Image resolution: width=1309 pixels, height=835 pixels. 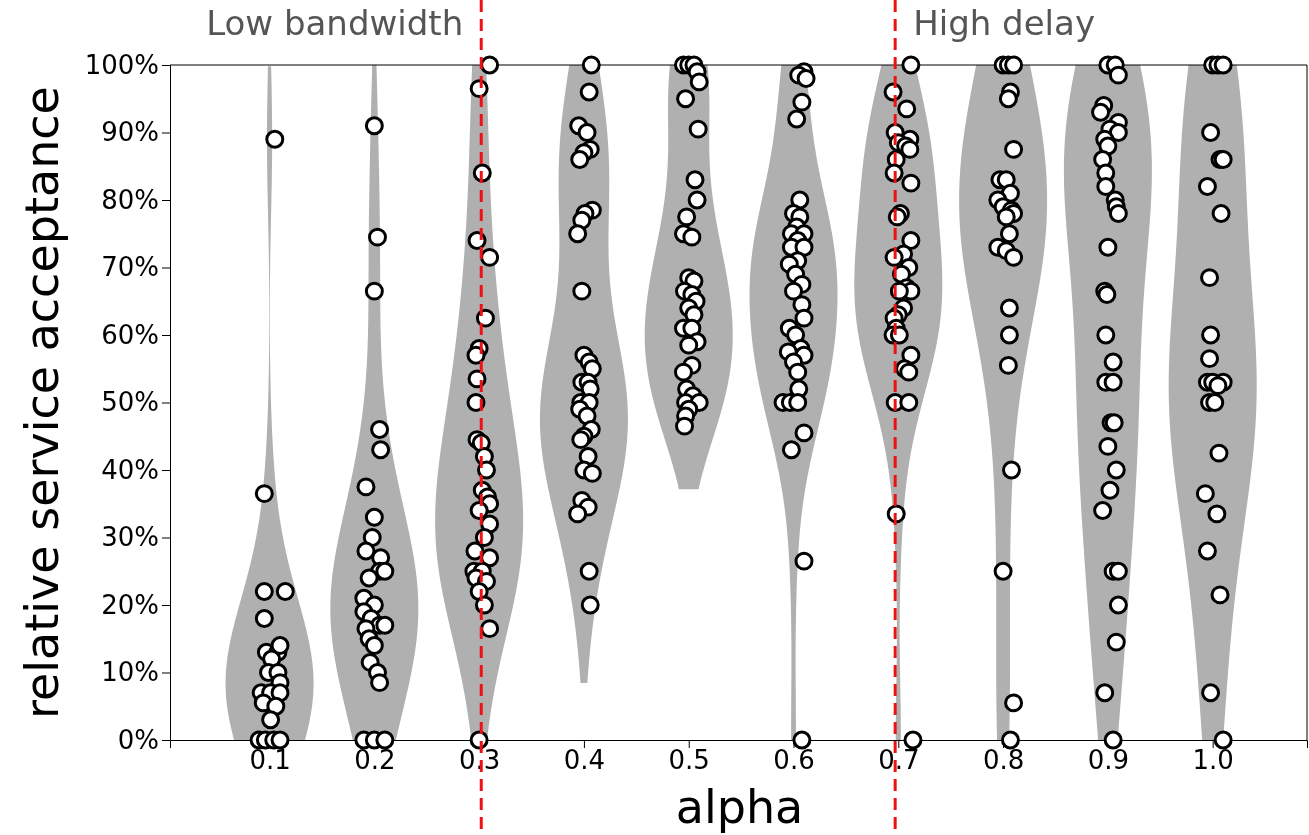 I want to click on x-tick-label: 0.7, so click(x=899, y=760).